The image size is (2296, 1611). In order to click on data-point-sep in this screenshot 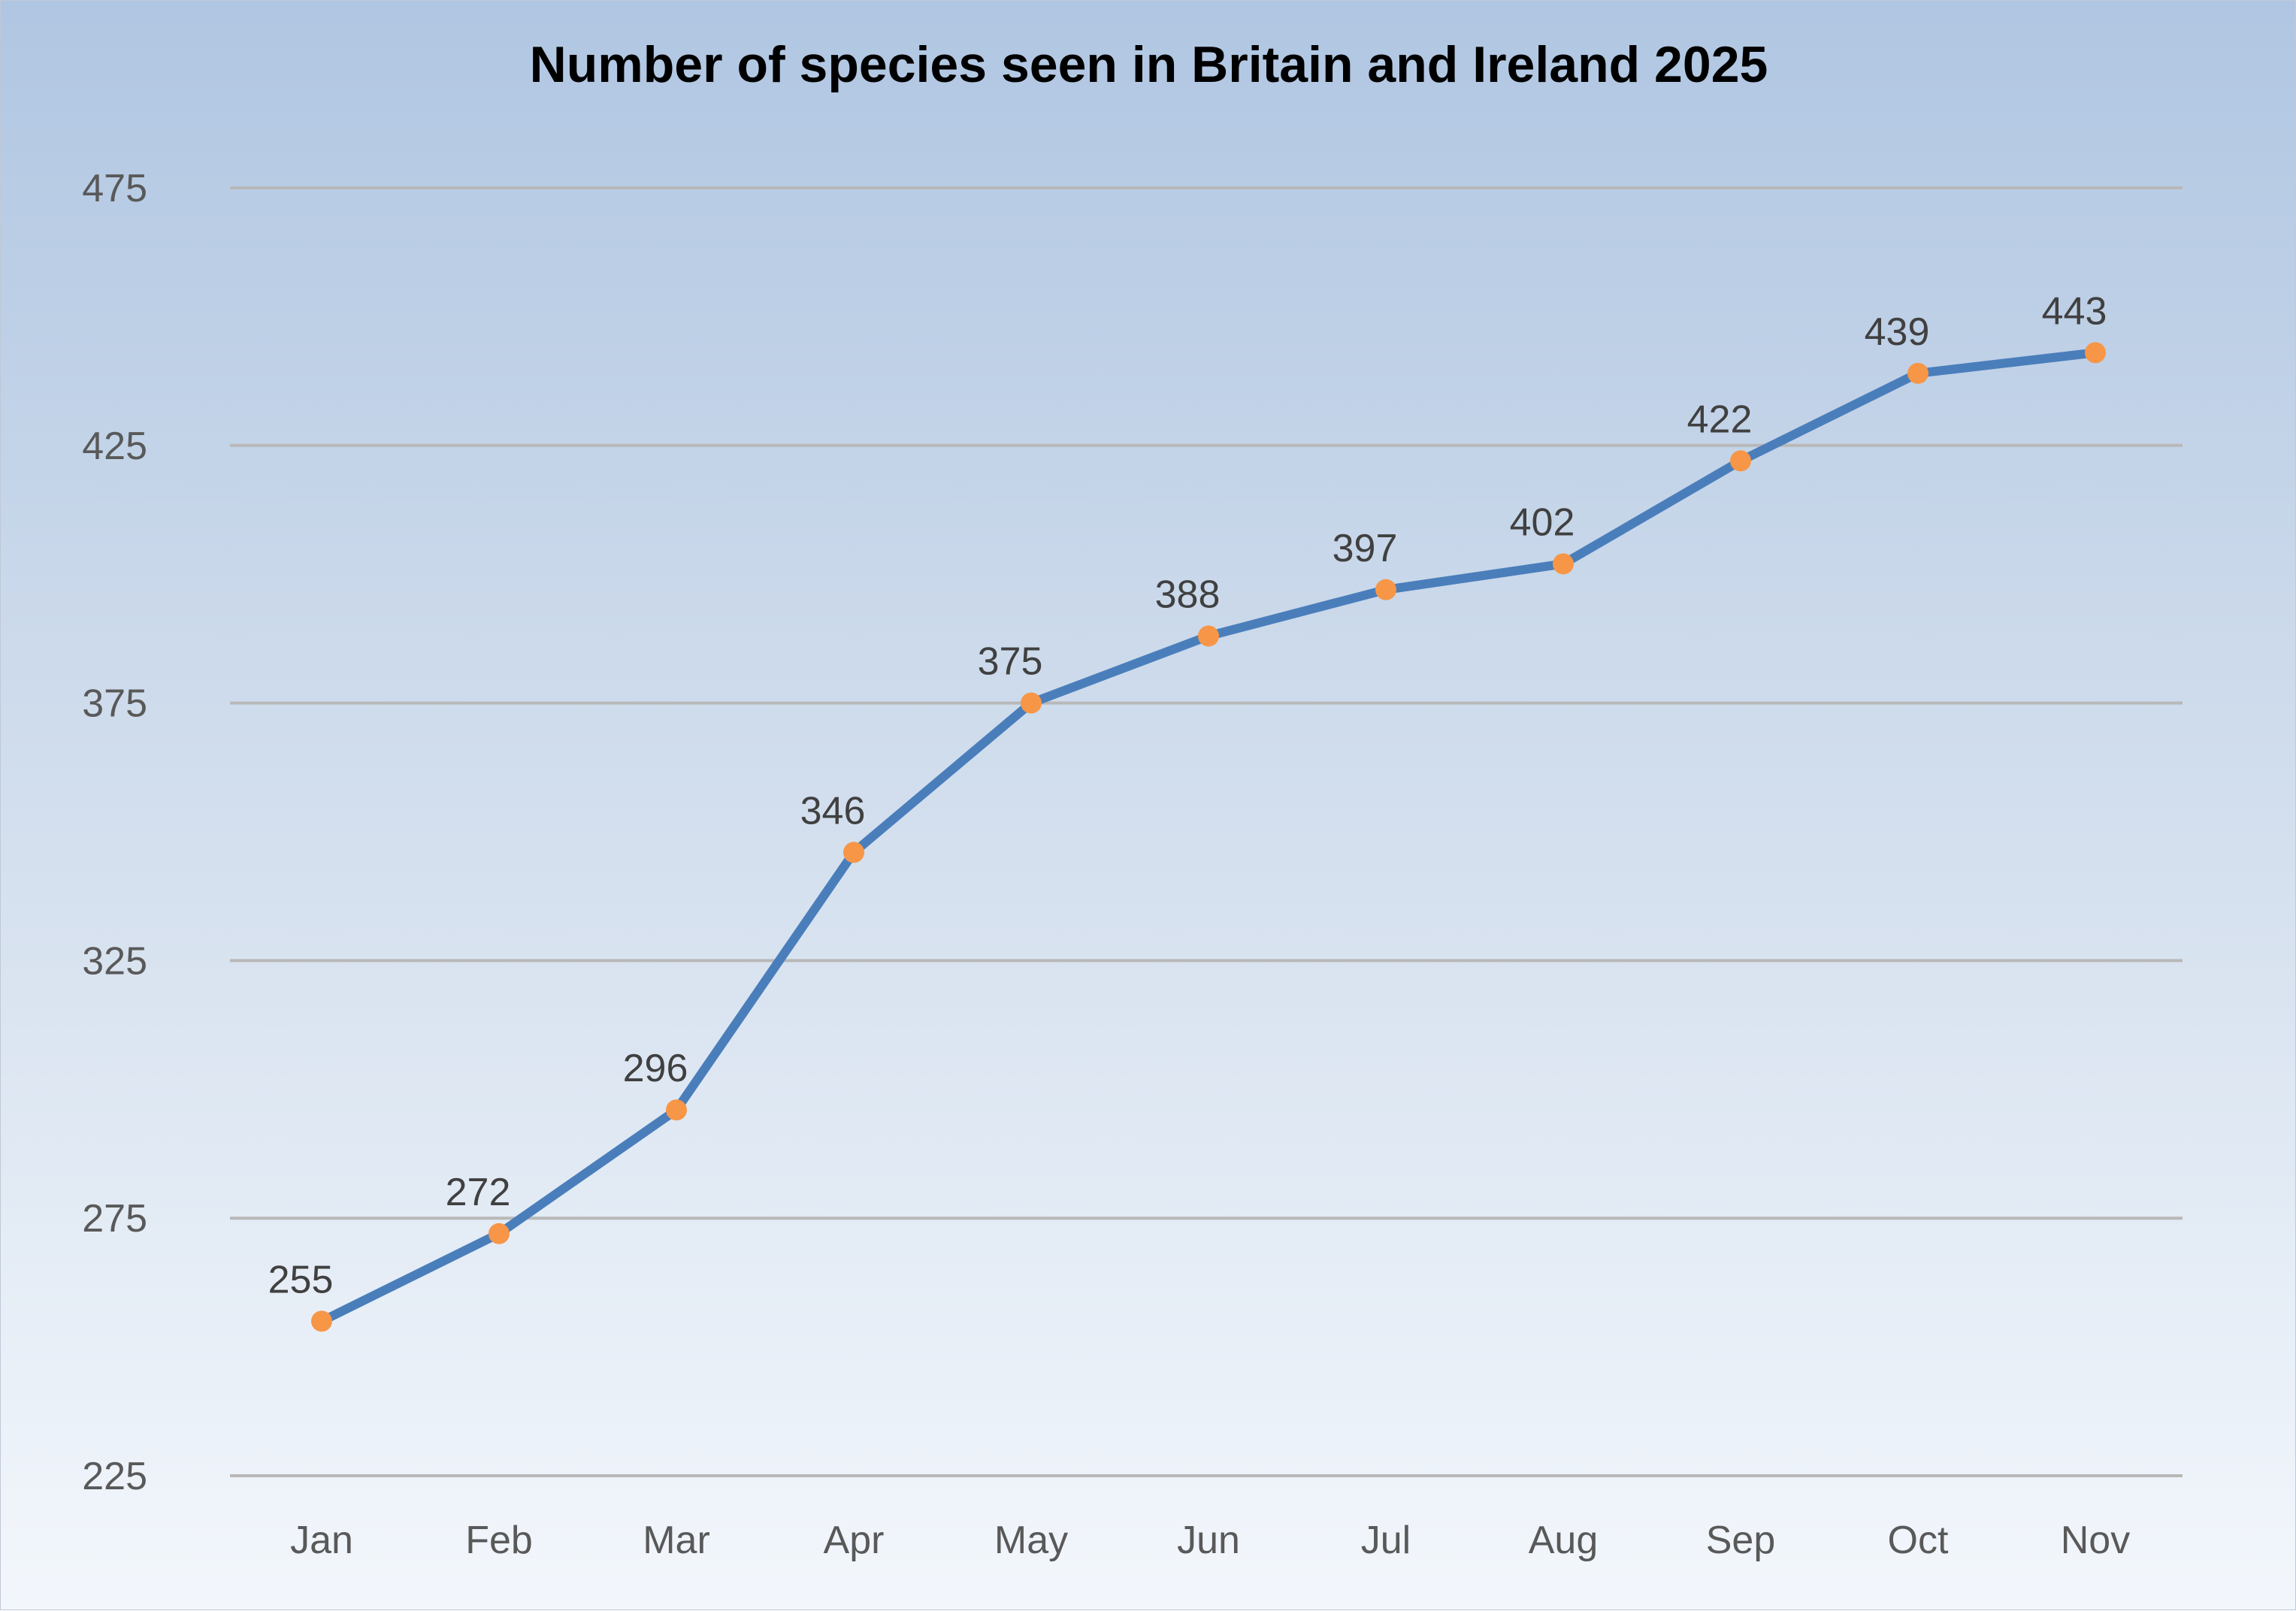, I will do `click(1740, 461)`.